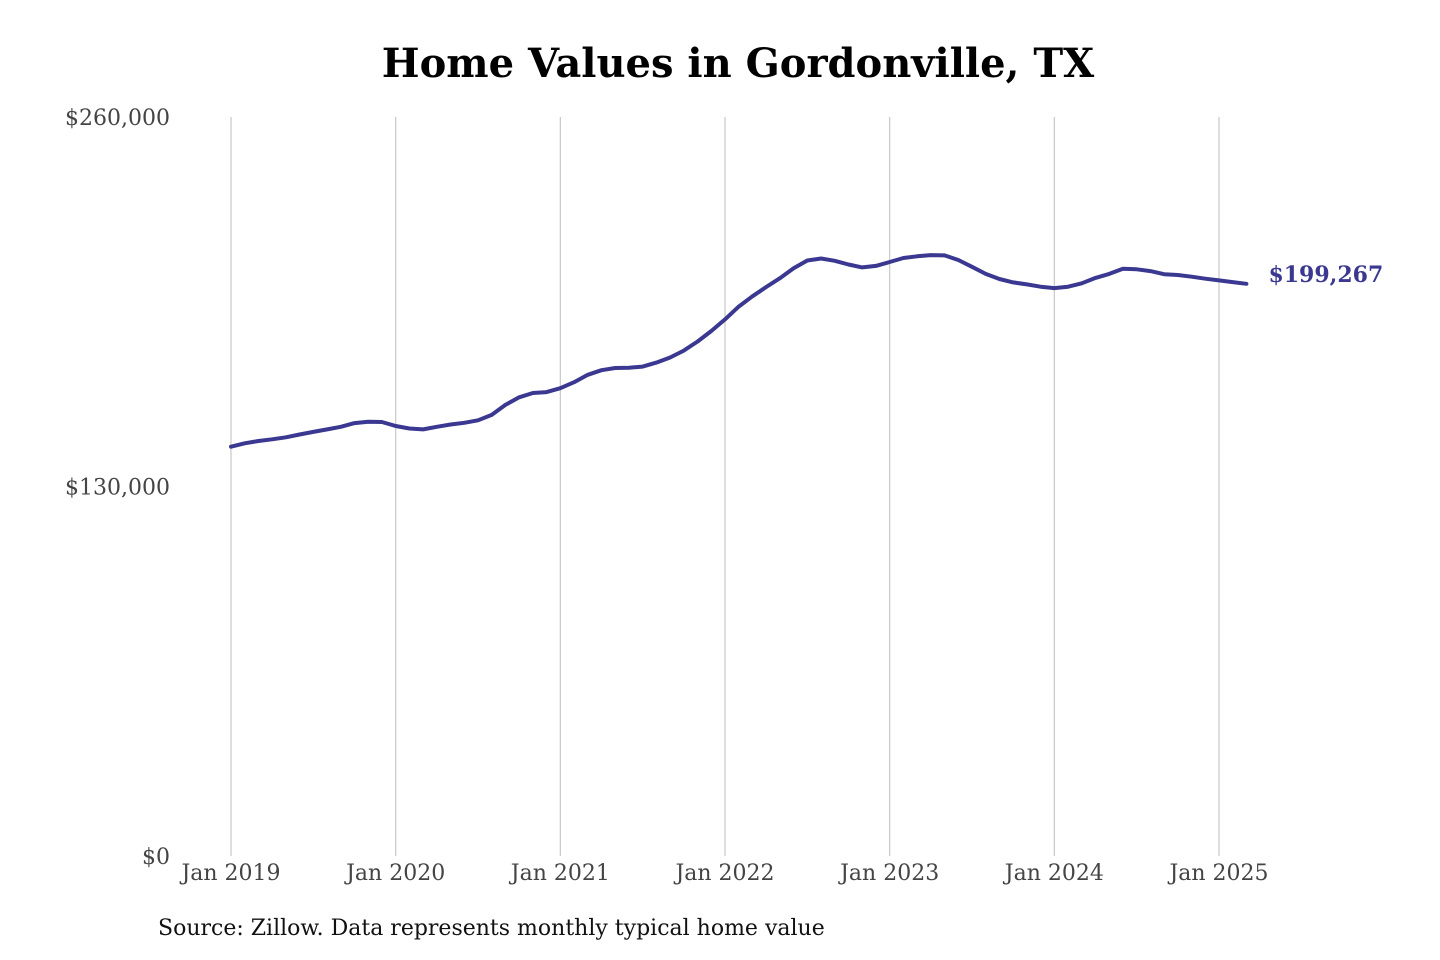 This screenshot has height=960, width=1440. What do you see at coordinates (738, 63) in the screenshot?
I see `chart-title: Home Values in Gordonville, TX` at bounding box center [738, 63].